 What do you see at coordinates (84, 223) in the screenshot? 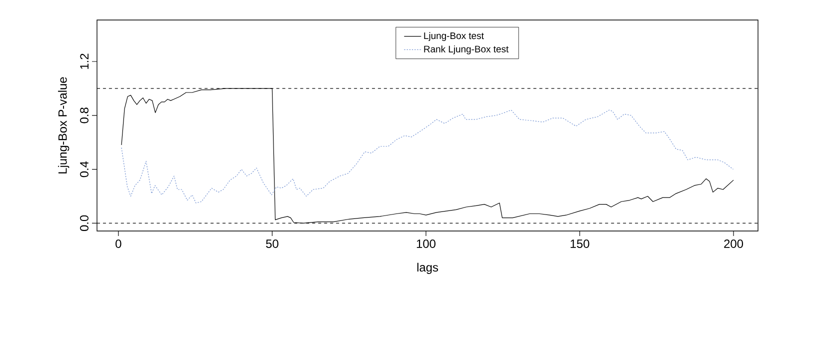
I see `y-tick-label: 0.0` at bounding box center [84, 223].